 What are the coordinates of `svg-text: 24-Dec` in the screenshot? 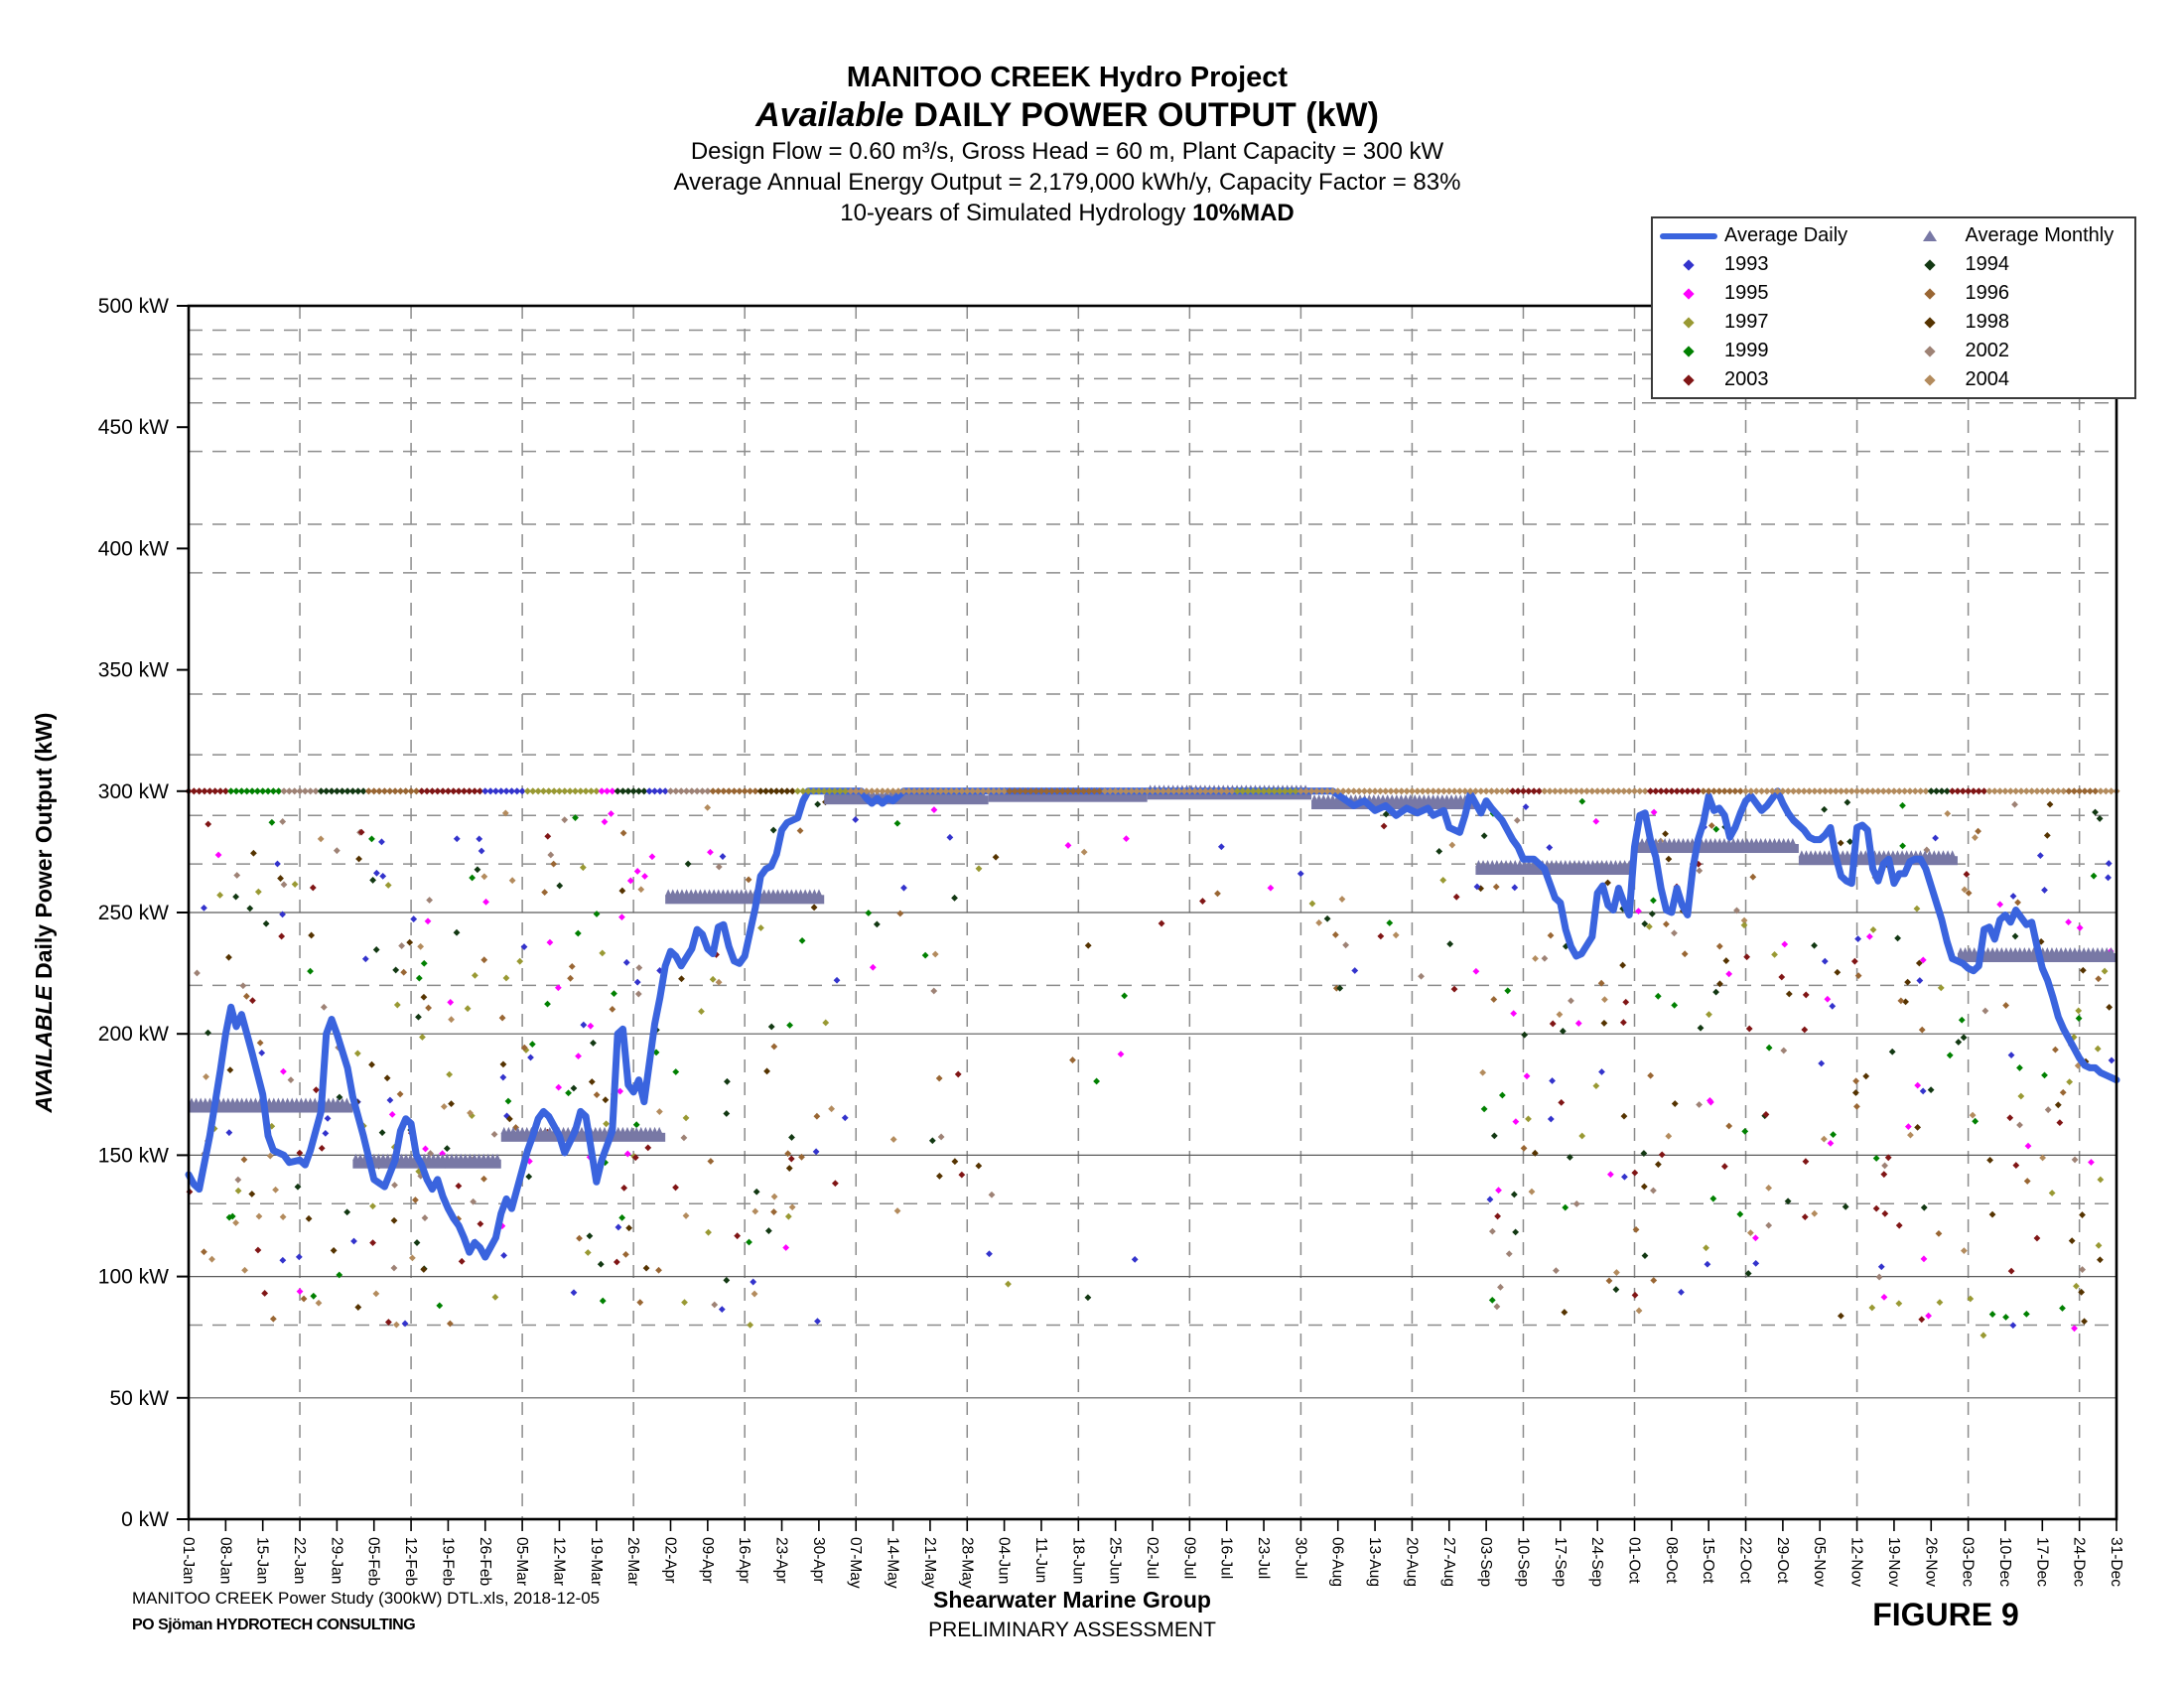 It's located at (2079, 1562).